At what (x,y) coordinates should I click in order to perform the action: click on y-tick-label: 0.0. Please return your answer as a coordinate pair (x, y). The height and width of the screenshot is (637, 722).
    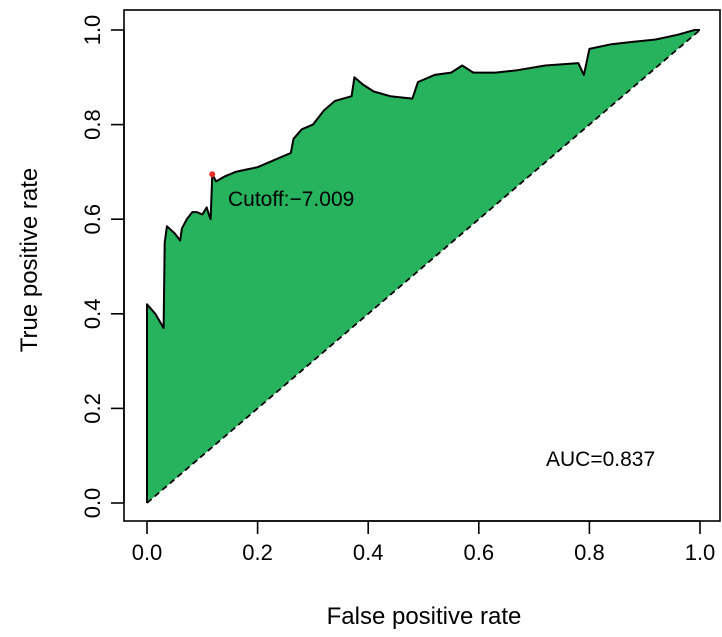
    Looking at the image, I should click on (92, 503).